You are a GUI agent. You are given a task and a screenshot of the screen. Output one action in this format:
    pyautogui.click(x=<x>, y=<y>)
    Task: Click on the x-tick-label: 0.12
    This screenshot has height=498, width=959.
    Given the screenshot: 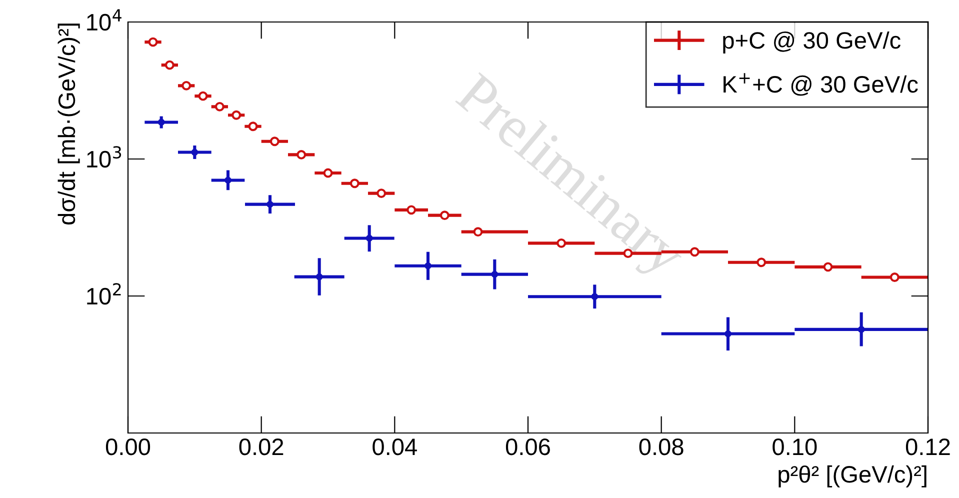 What is the action you would take?
    pyautogui.click(x=928, y=447)
    